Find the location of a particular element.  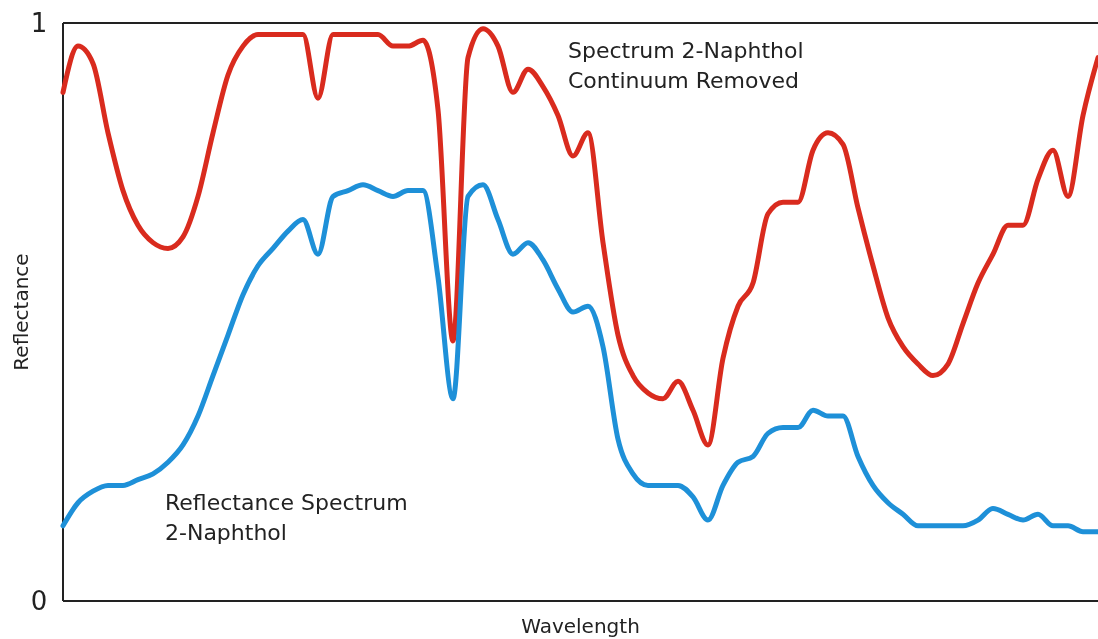

x-axis-title: Wavelength is located at coordinates (580, 626).